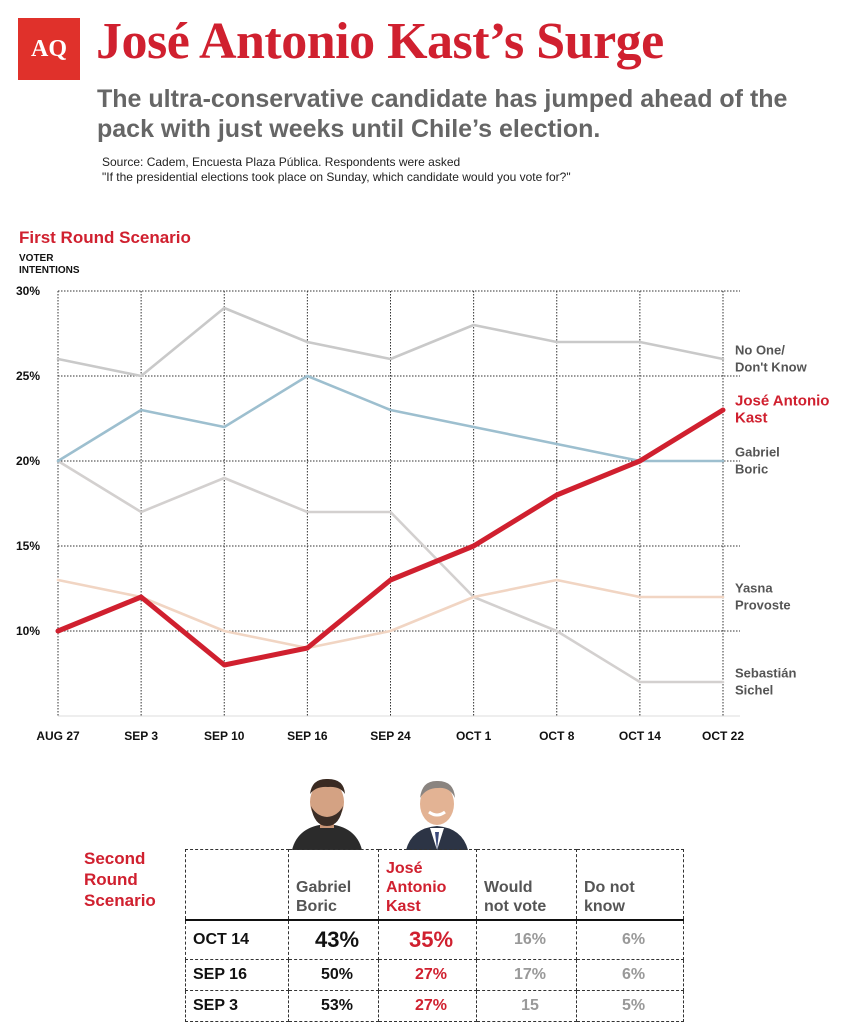  What do you see at coordinates (111, 879) in the screenshot?
I see `second-round-title-line: Round` at bounding box center [111, 879].